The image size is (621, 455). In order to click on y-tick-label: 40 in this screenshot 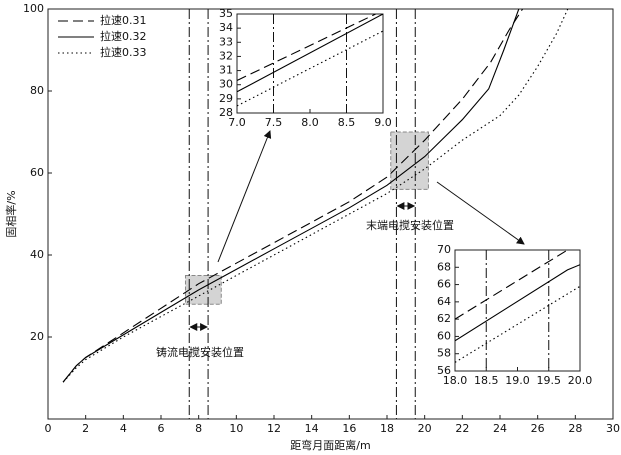, I will do `click(37, 254)`.